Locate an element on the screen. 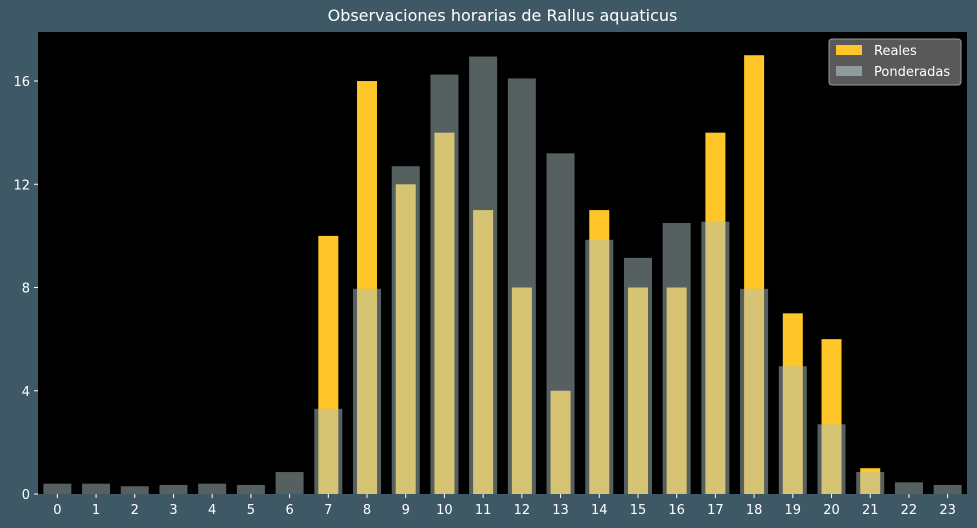 The height and width of the screenshot is (528, 977). x-tick-label-17: 17 is located at coordinates (715, 510).